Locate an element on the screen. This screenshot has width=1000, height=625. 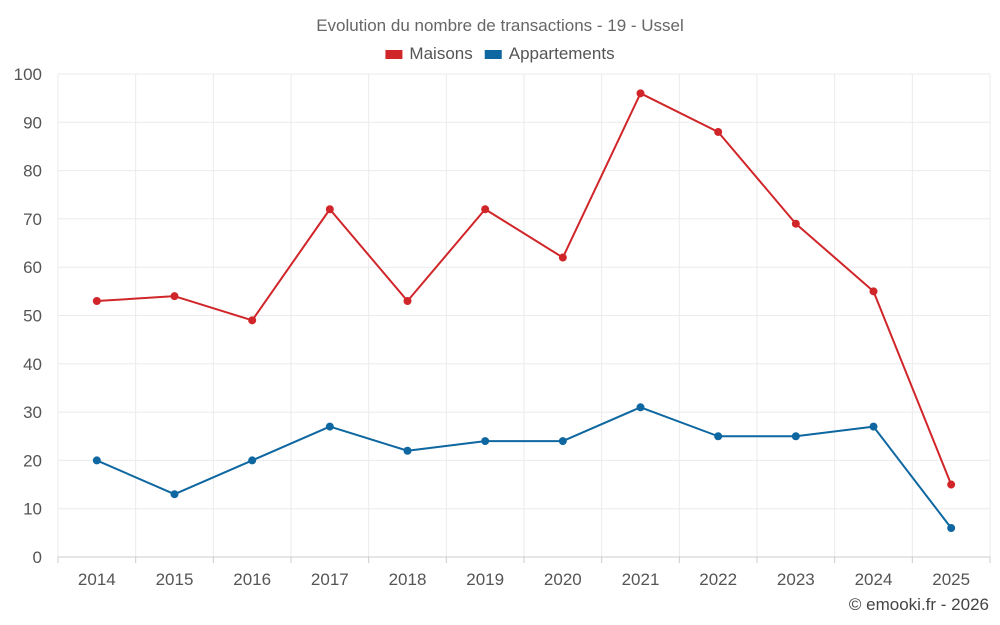
y-tick-label: 40 is located at coordinates (32, 364).